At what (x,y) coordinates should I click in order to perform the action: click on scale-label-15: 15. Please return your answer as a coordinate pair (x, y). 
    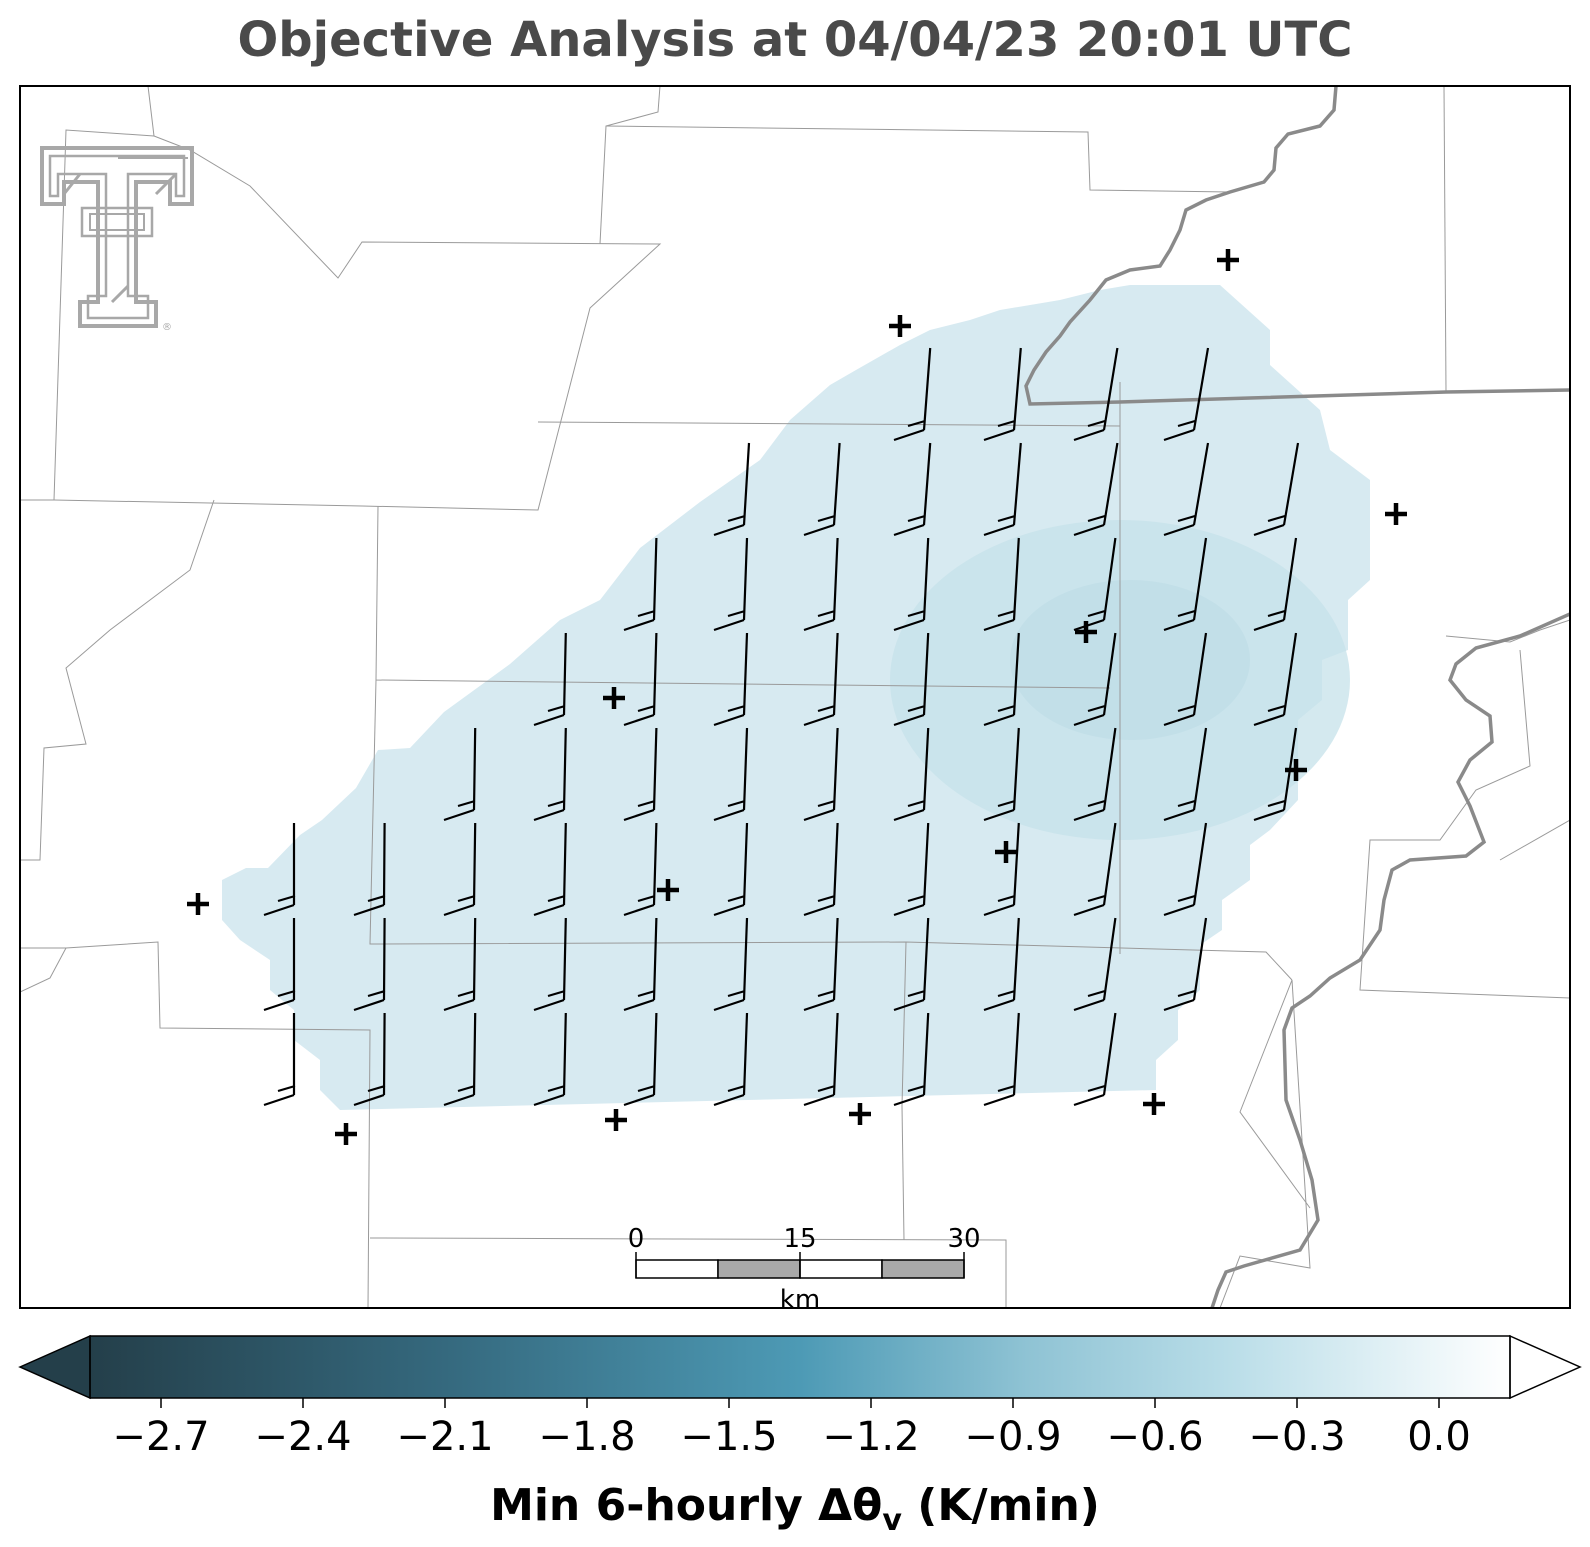
    Looking at the image, I should click on (799, 1239).